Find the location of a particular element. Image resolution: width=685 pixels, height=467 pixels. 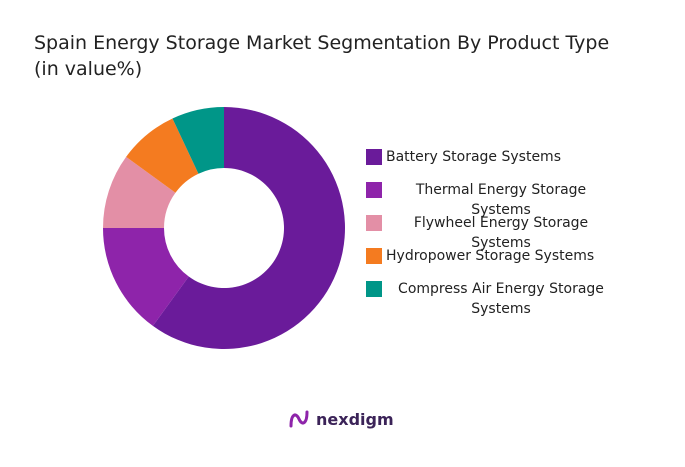

legend-item: Hydropower Storage Systems is located at coordinates (491, 263).